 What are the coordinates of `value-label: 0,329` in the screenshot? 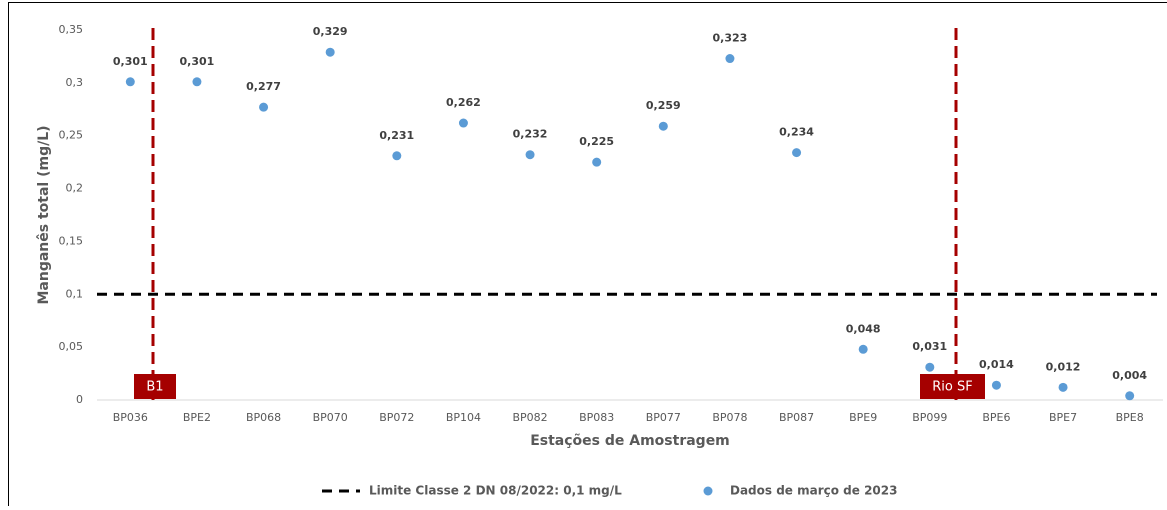 It's located at (330, 31).